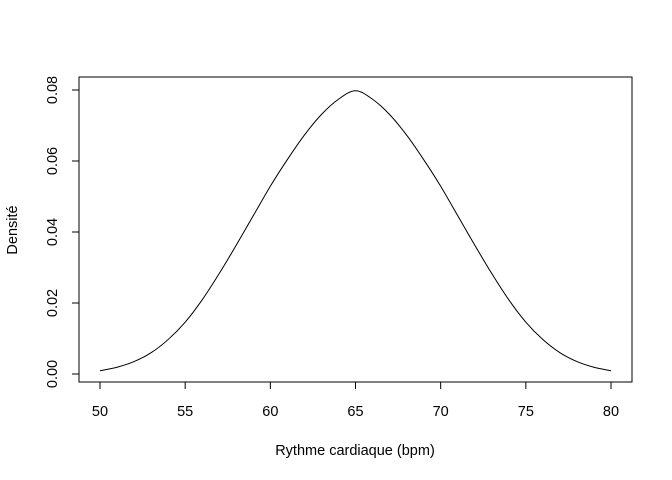 The width and height of the screenshot is (672, 480). Describe the element at coordinates (100, 412) in the screenshot. I see `x-tick-label: 50` at that location.